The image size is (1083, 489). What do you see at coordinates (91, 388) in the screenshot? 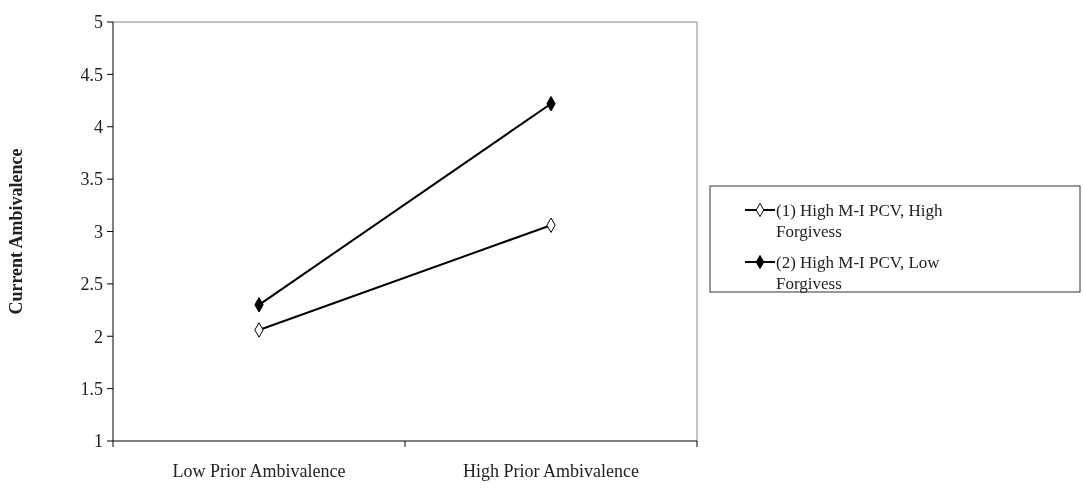
I see `y-tick-label: 1.5` at bounding box center [91, 388].